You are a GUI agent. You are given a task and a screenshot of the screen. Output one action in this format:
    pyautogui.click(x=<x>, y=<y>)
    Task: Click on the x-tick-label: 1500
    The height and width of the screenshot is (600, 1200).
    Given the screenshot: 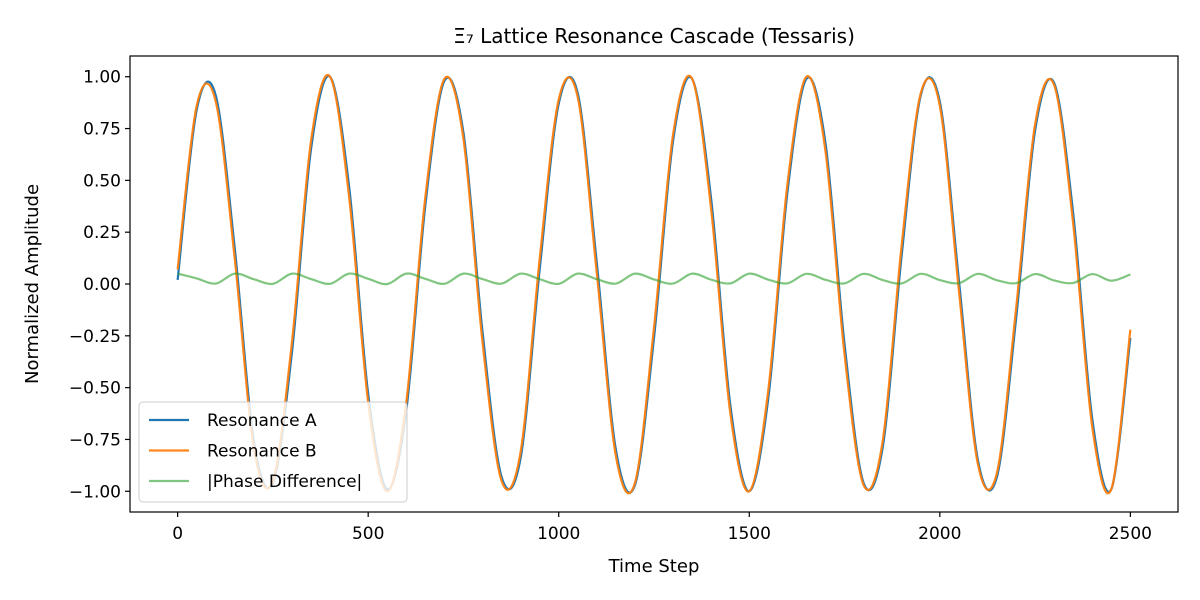 What is the action you would take?
    pyautogui.click(x=749, y=534)
    